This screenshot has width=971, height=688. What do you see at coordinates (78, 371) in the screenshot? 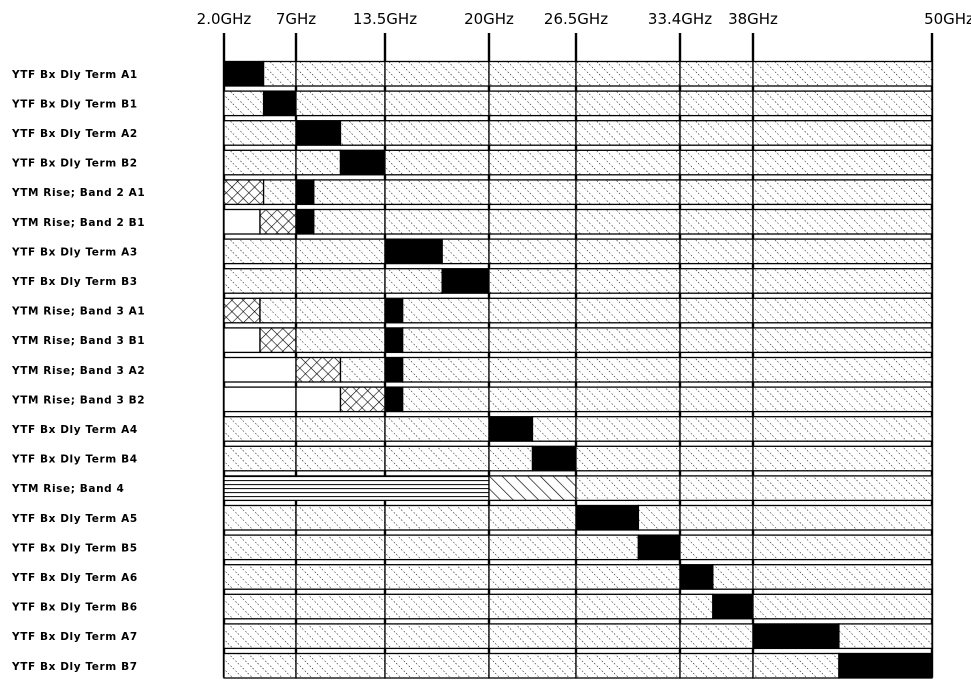
I see `row-label: YTM Rise; Band 3 A2` at bounding box center [78, 371].